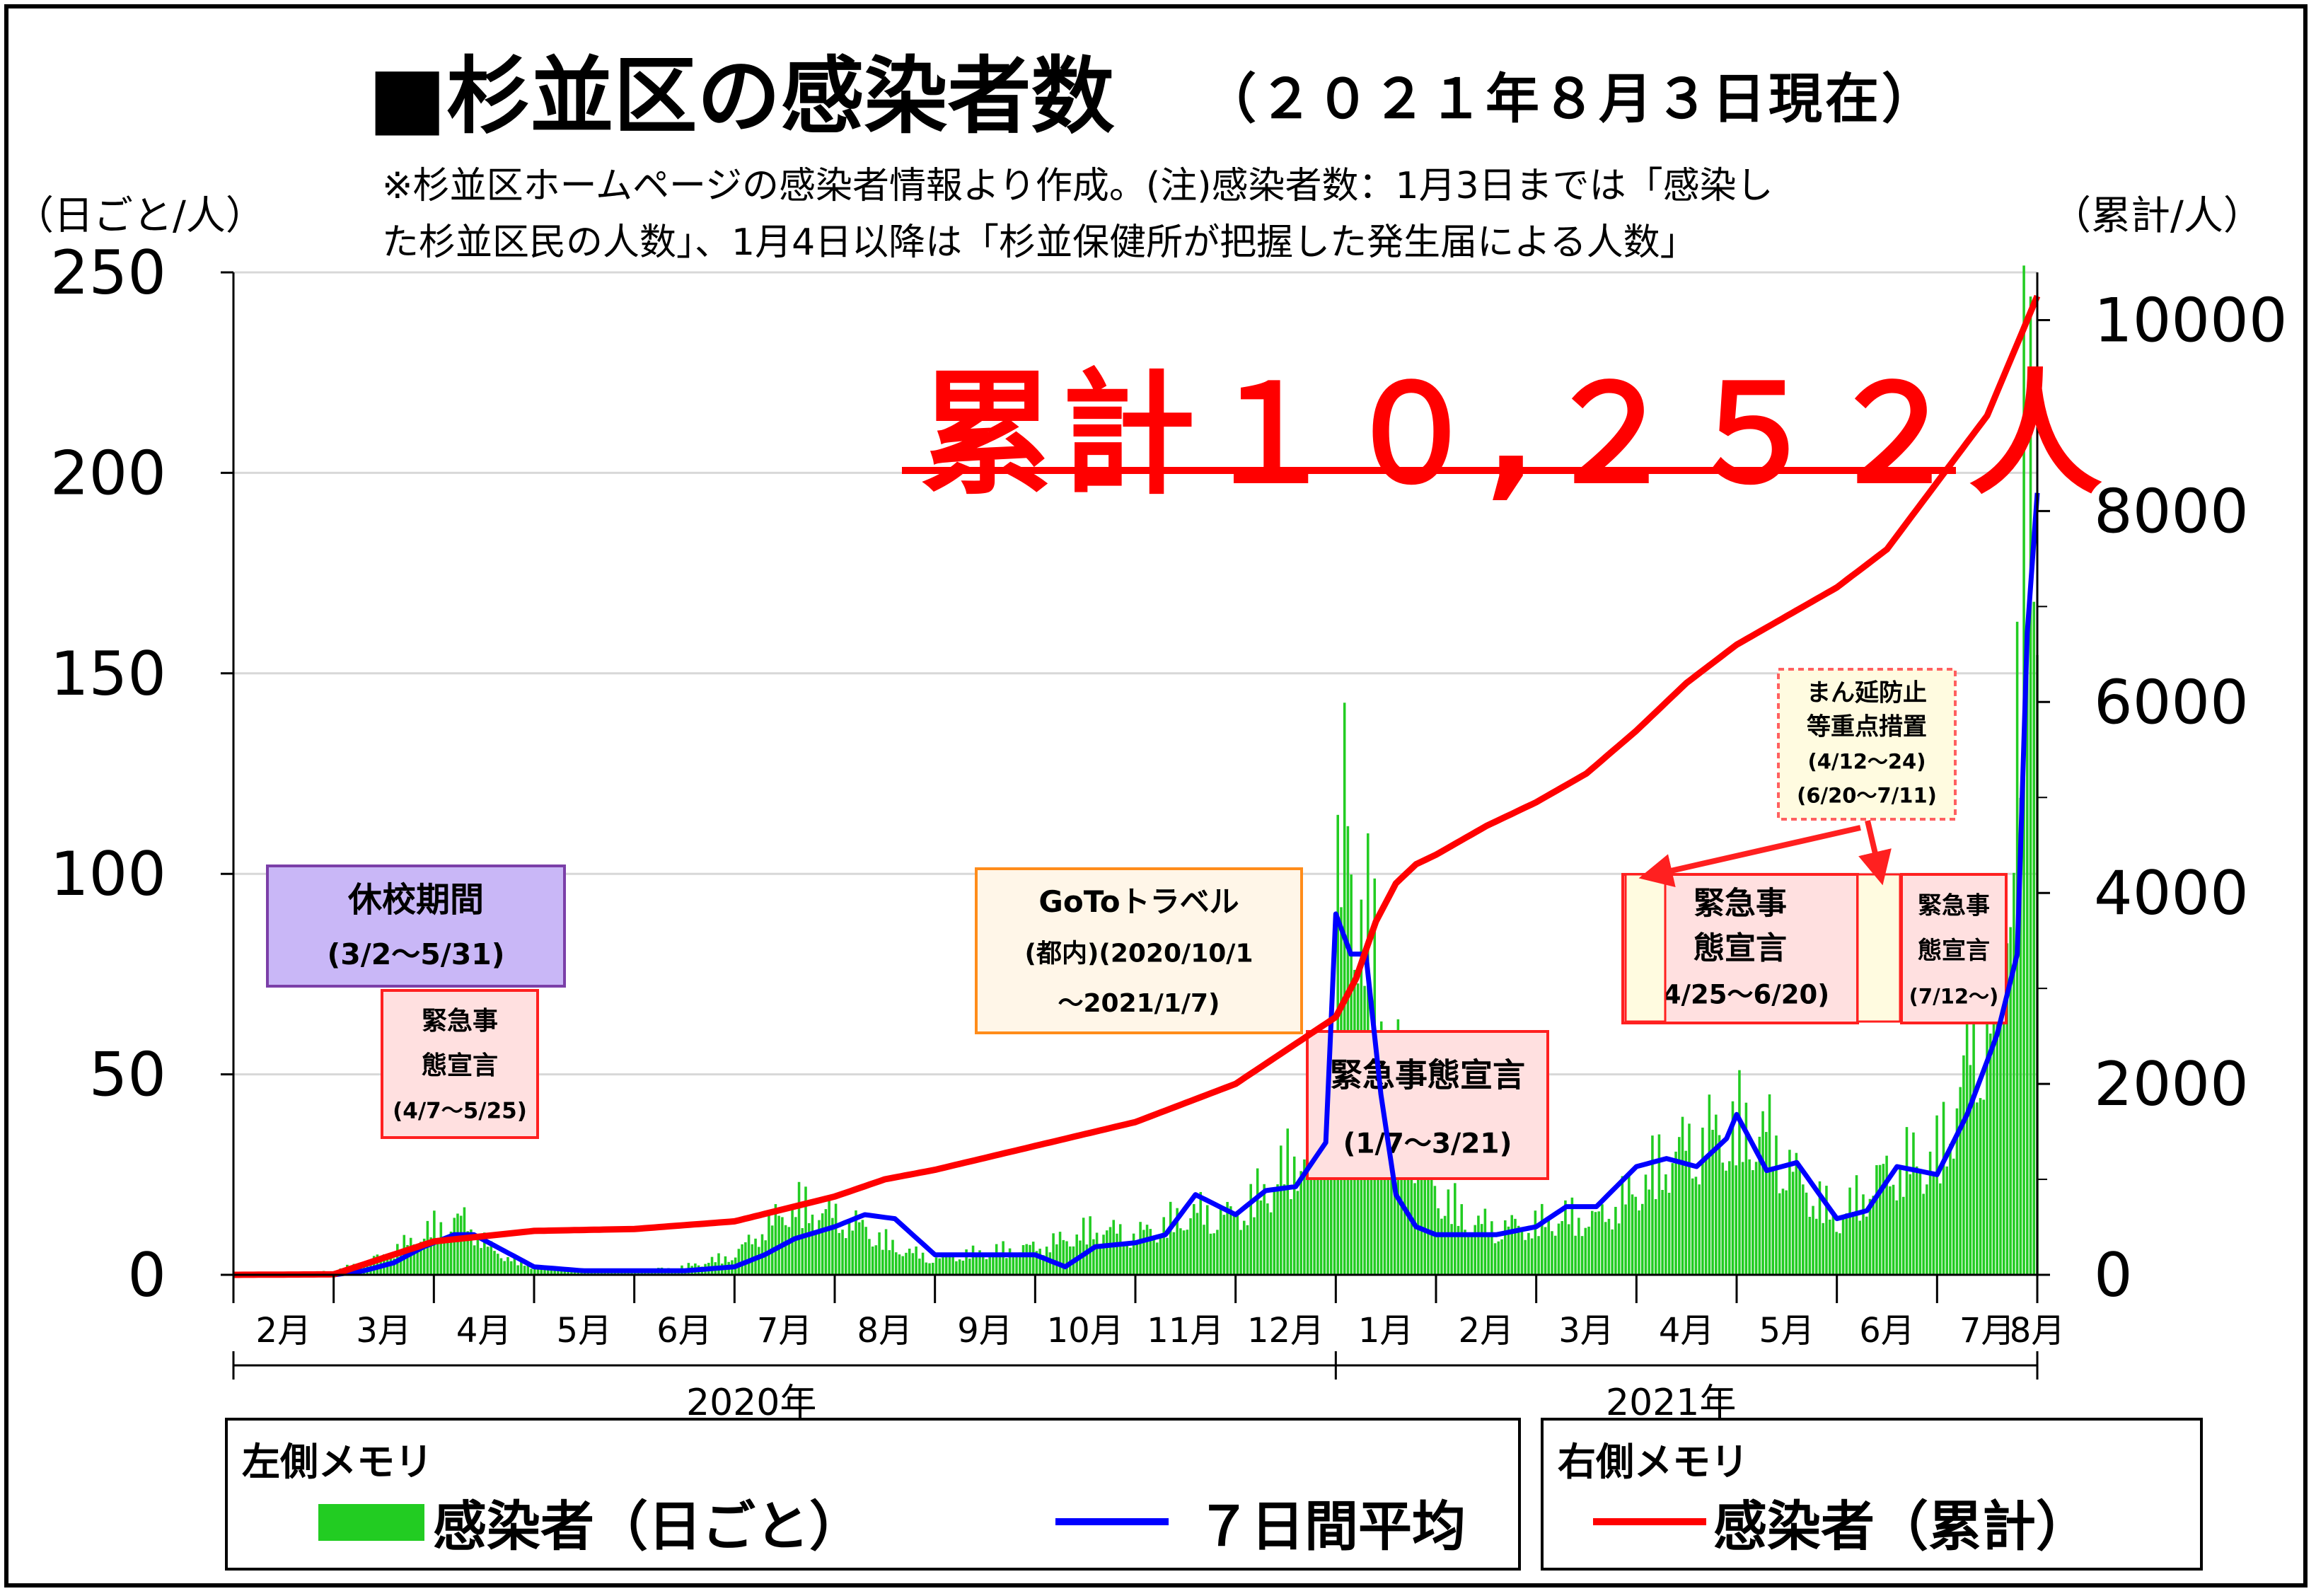 Image resolution: width=2316 pixels, height=1596 pixels. What do you see at coordinates (108, 874) in the screenshot?
I see `left-tick-label: 100` at bounding box center [108, 874].